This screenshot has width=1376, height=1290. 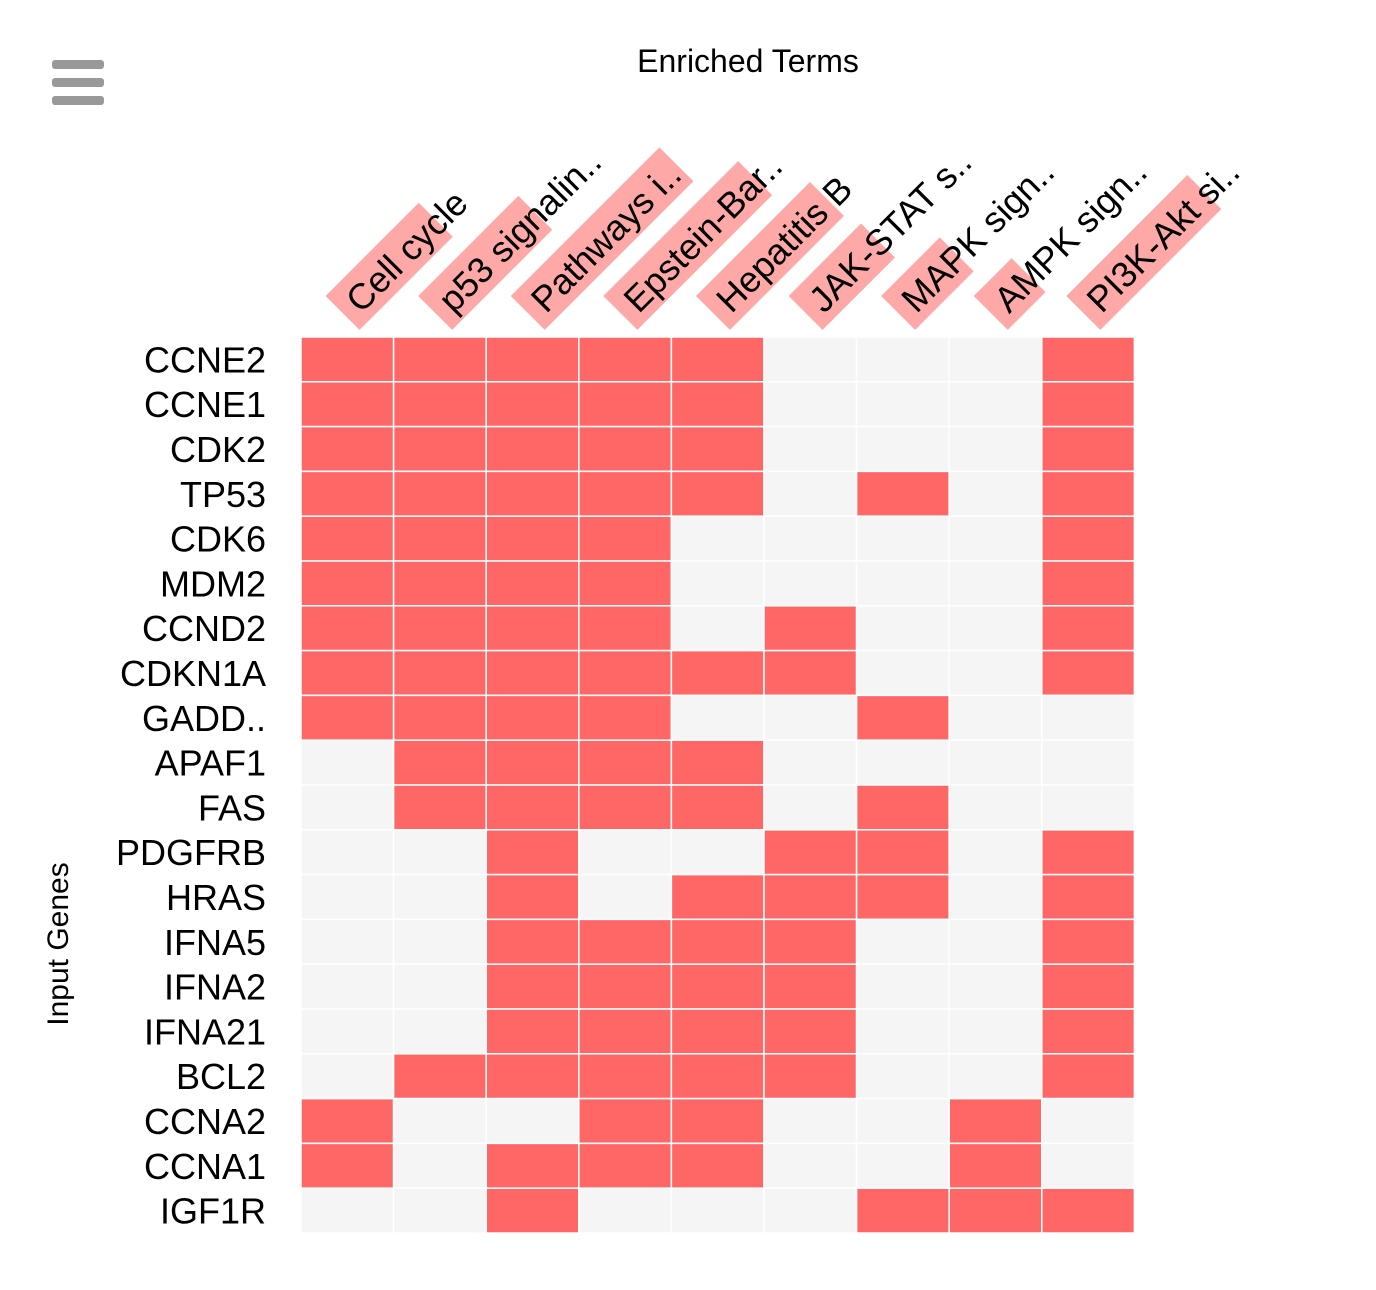 What do you see at coordinates (216, 897) in the screenshot?
I see `row-label: HRAS` at bounding box center [216, 897].